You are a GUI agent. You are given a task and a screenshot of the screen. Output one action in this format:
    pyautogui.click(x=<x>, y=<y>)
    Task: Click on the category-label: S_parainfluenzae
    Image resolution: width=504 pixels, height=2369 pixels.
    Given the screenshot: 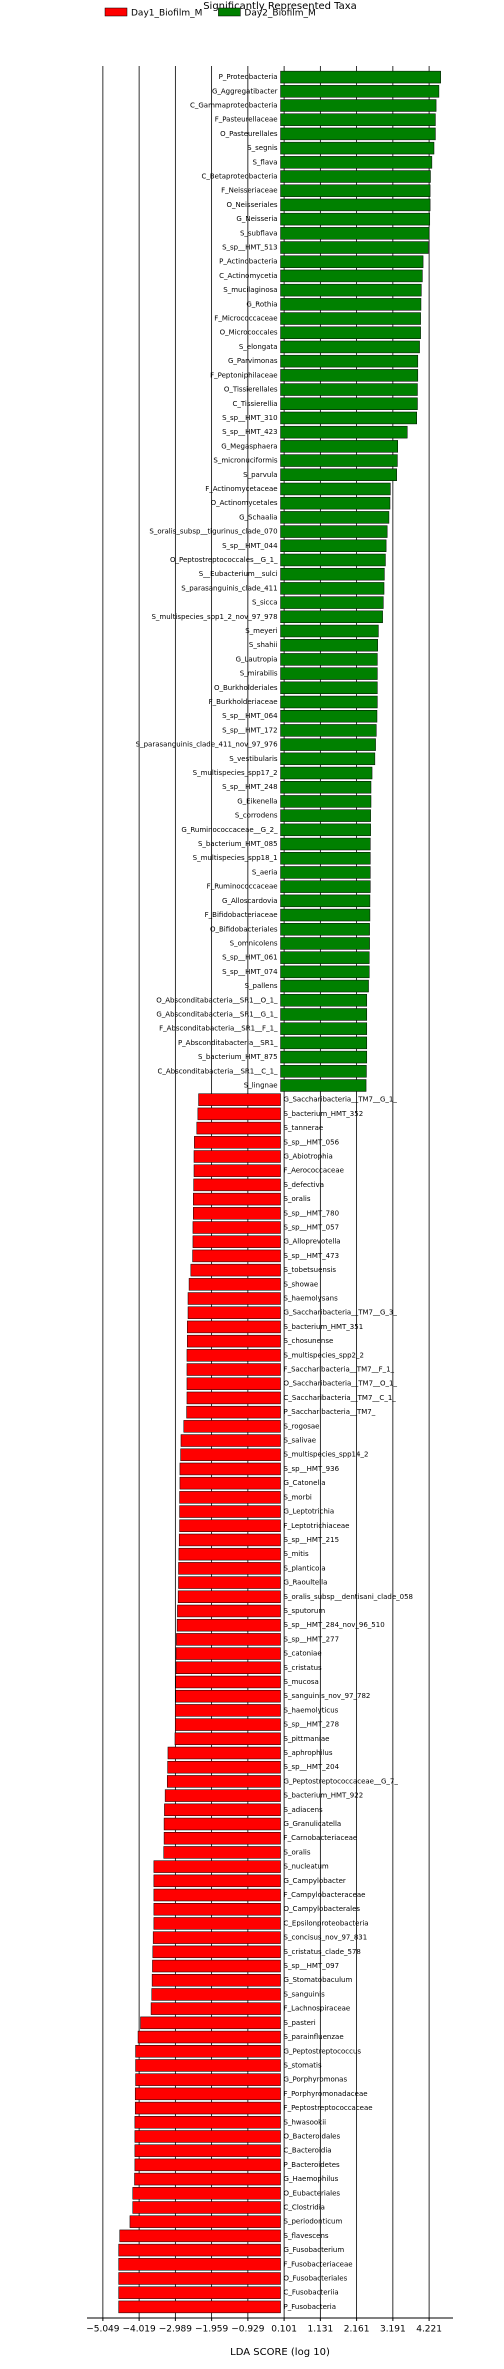 What is the action you would take?
    pyautogui.click(x=314, y=2037)
    